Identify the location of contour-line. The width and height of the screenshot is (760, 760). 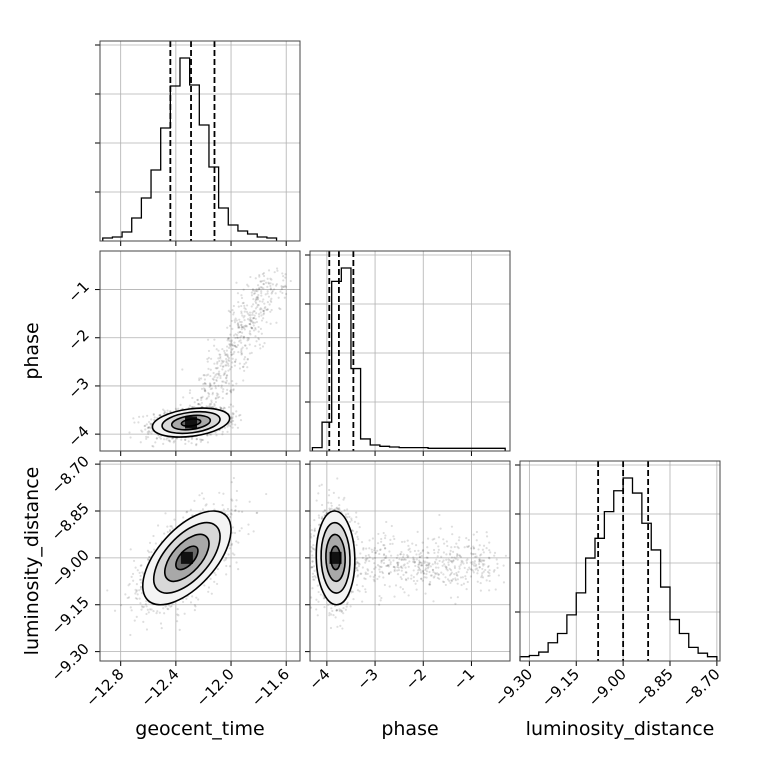
(191, 422).